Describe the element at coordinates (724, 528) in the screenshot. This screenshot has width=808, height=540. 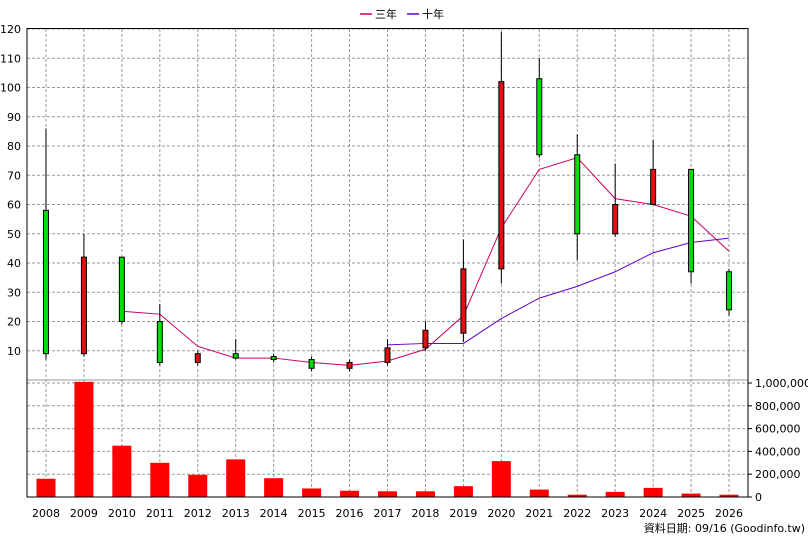
I see `footer-source-text: 資料日期: 09/16 (Goodinfo.tw)` at that location.